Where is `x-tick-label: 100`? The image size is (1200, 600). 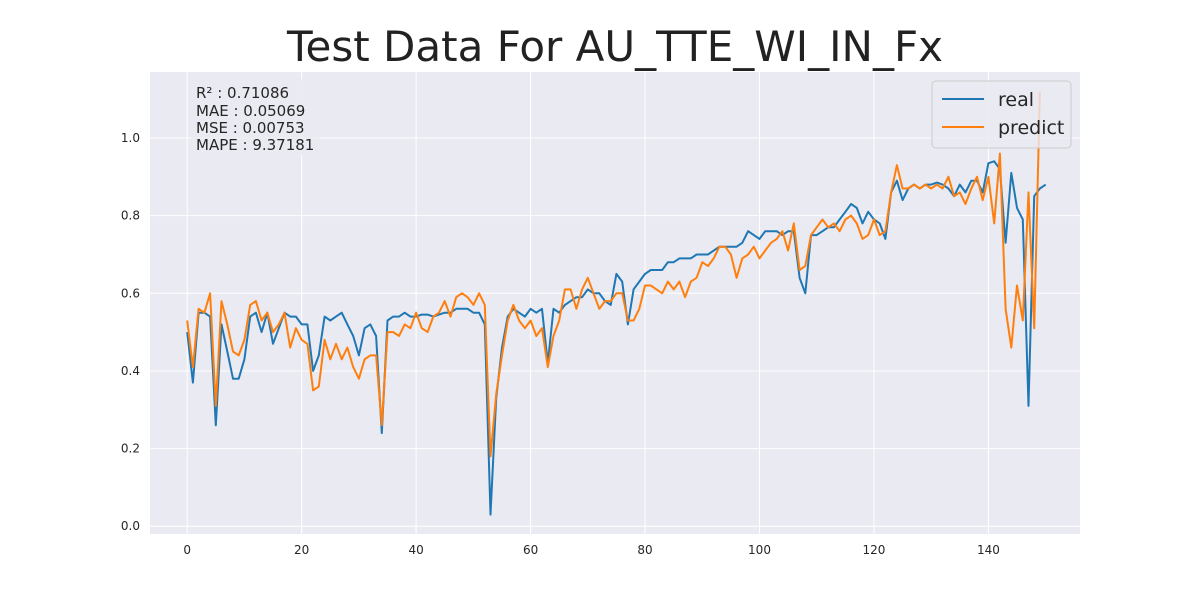
x-tick-label: 100 is located at coordinates (759, 550).